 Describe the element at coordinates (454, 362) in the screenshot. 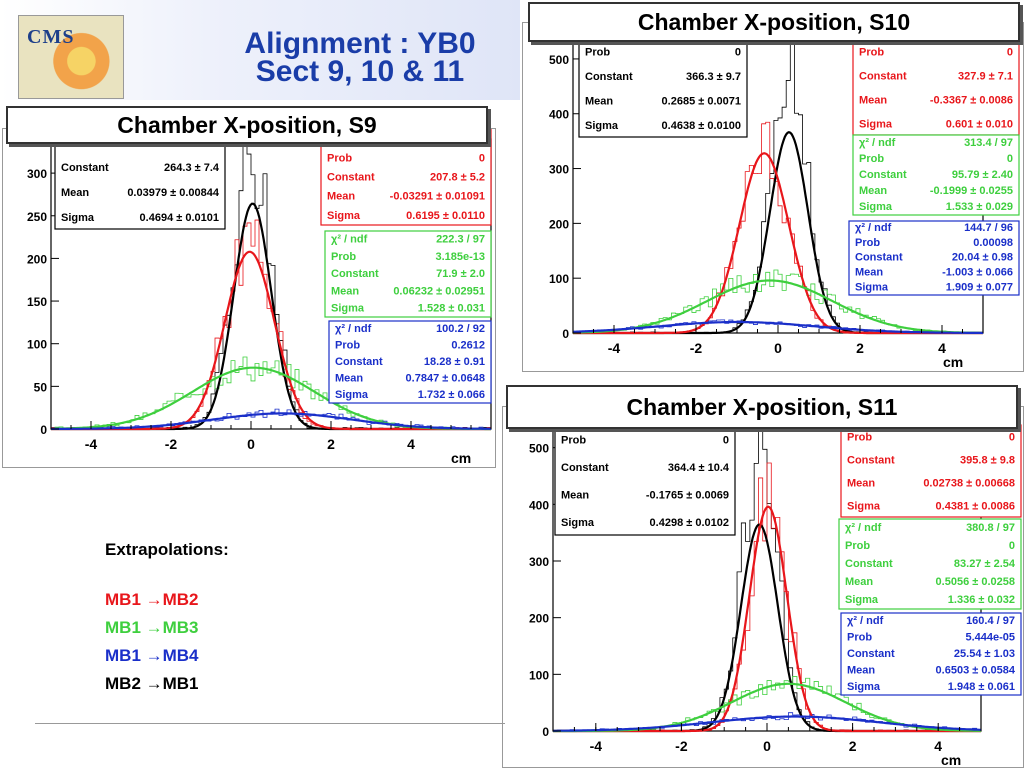

I see `stat-value: 18.28 ± 0.91` at that location.